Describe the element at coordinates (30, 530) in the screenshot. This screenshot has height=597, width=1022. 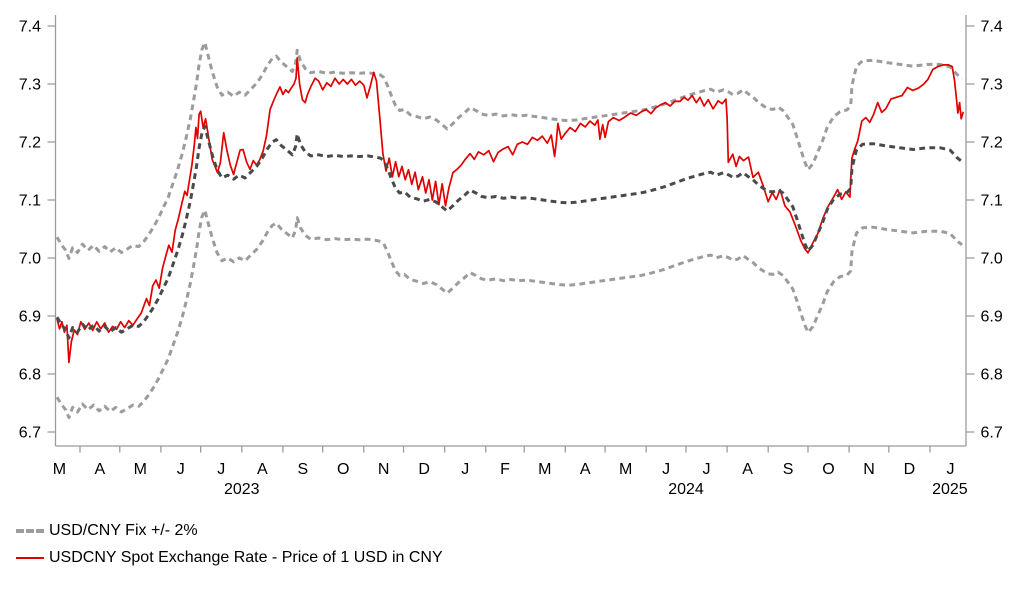
I see `legend-dashed-line-swatch` at that location.